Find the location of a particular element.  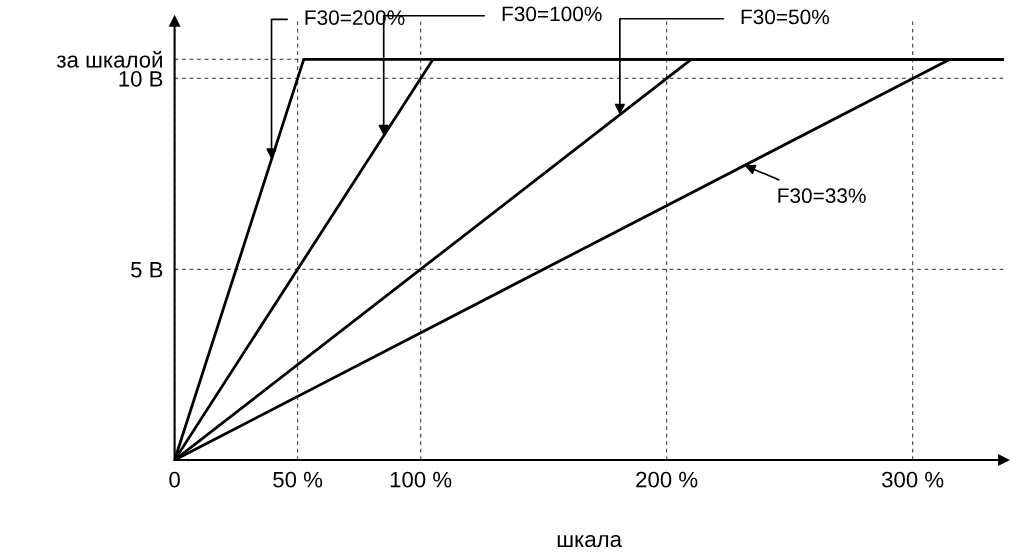

x-axis-title: шкала is located at coordinates (589, 541).